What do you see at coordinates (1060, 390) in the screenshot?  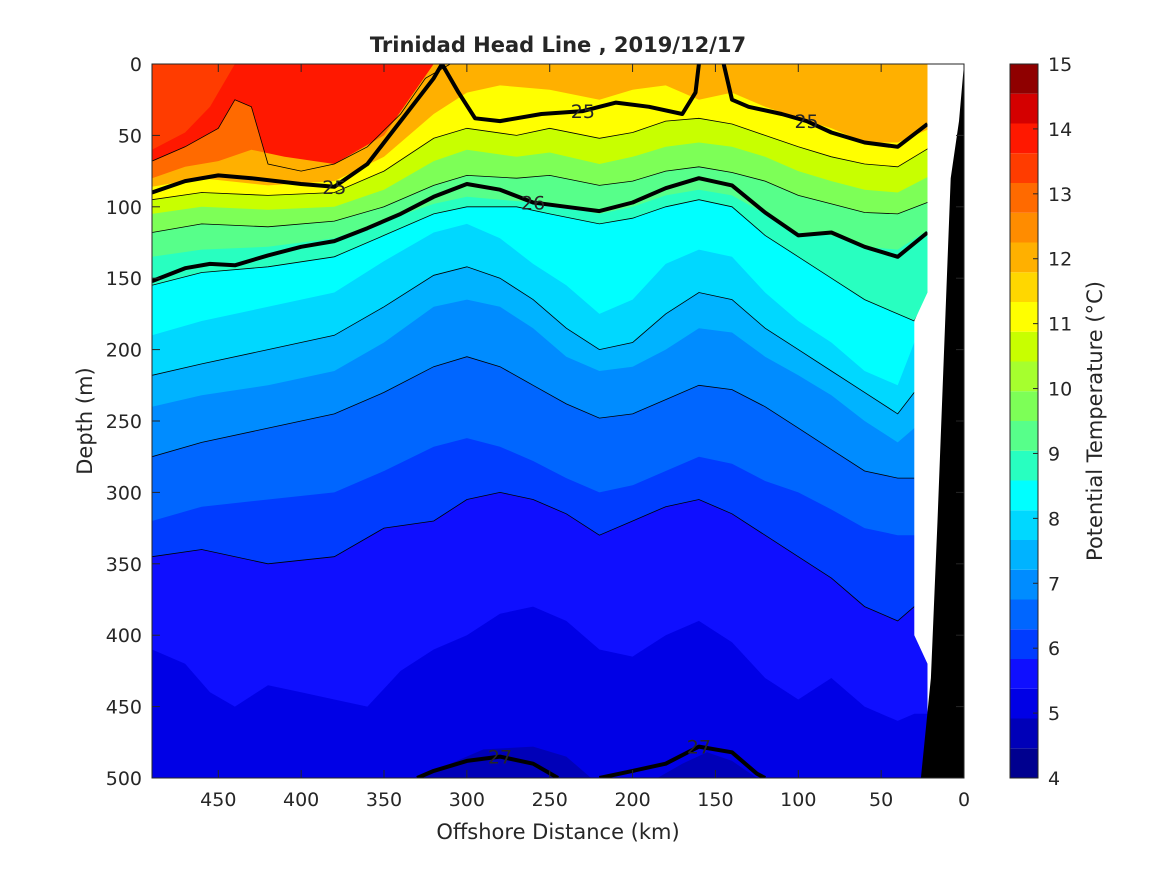 I see `colorbar-tick-label: 10` at bounding box center [1060, 390].